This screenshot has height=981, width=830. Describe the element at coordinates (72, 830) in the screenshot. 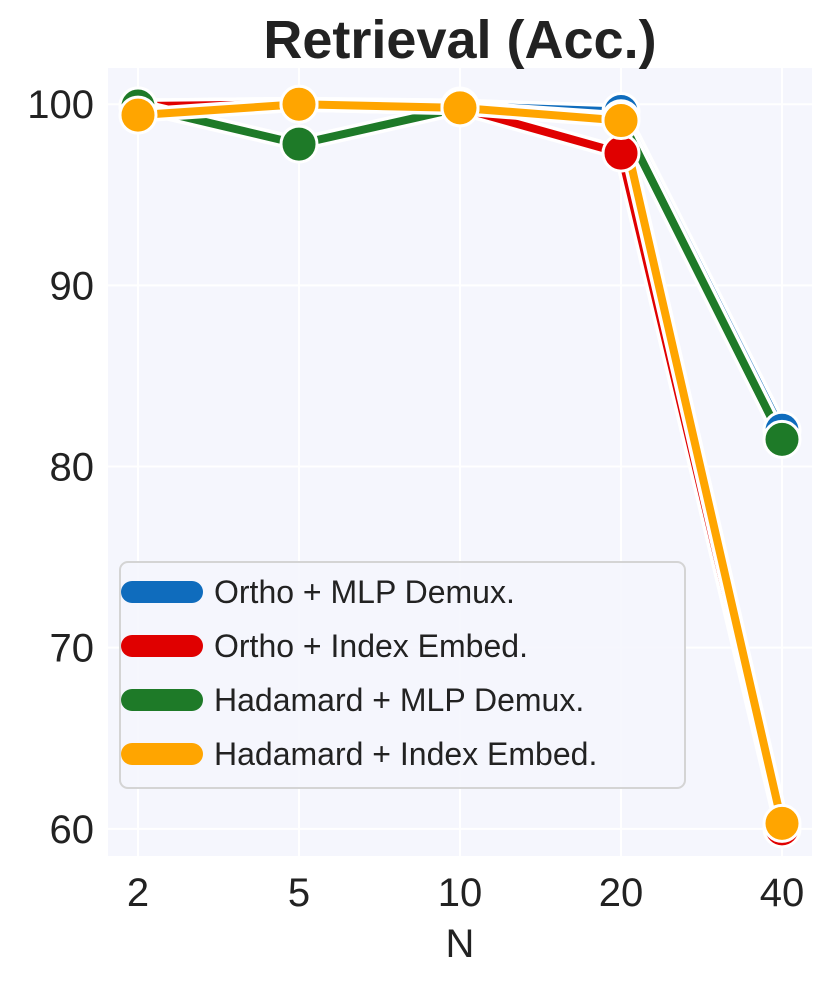

I see `y-tick-label: 60` at that location.